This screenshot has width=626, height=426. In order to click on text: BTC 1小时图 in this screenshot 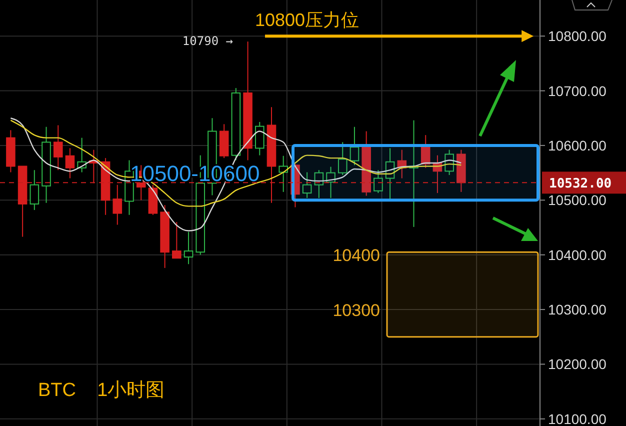, I will do `click(101, 390)`.